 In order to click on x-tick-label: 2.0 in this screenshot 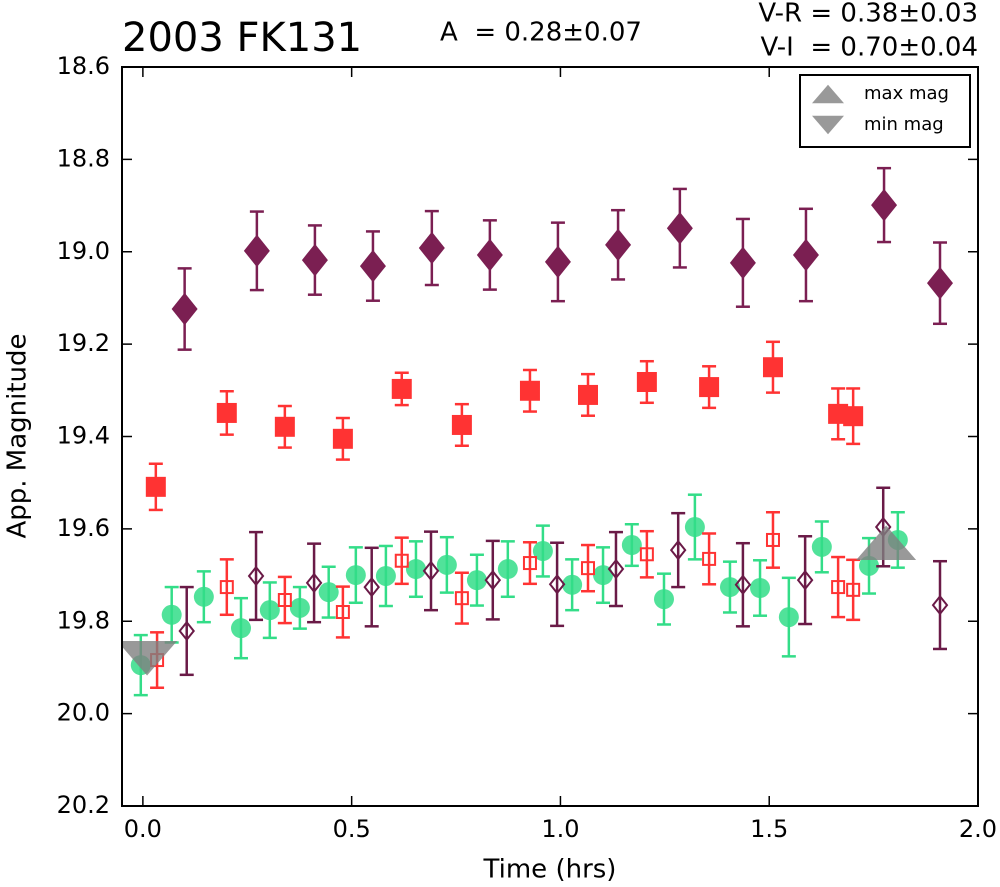, I will do `click(978, 829)`.